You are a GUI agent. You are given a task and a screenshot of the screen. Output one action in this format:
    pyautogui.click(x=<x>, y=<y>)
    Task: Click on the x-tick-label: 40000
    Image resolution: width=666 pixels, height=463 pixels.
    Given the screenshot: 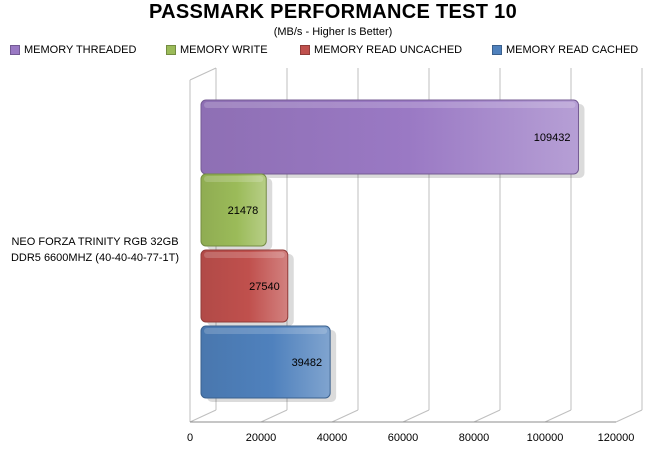 What is the action you would take?
    pyautogui.click(x=332, y=438)
    